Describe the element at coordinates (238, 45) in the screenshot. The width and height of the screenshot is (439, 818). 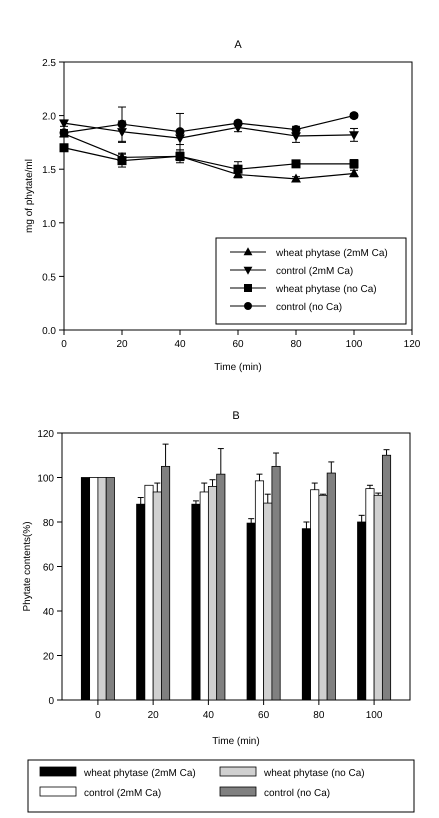
I see `chart-title: A` at that location.